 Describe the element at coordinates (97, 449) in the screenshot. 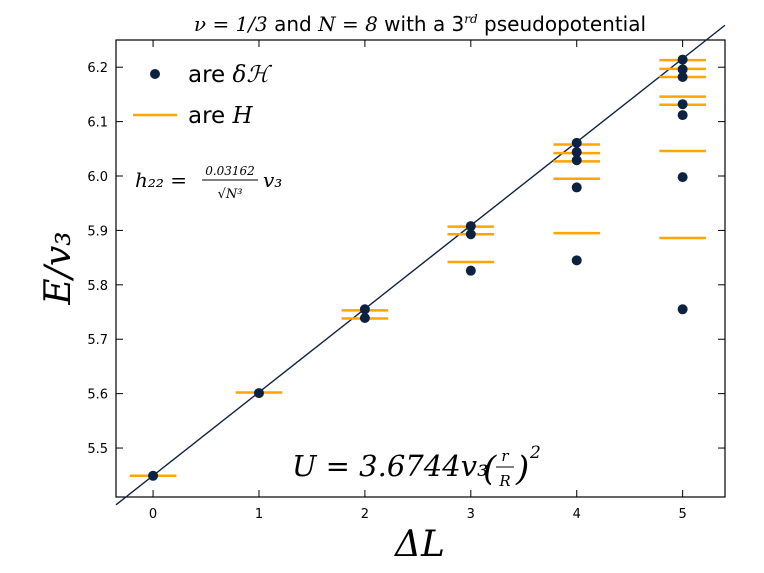

I see `y-tick-label: 5.5` at that location.